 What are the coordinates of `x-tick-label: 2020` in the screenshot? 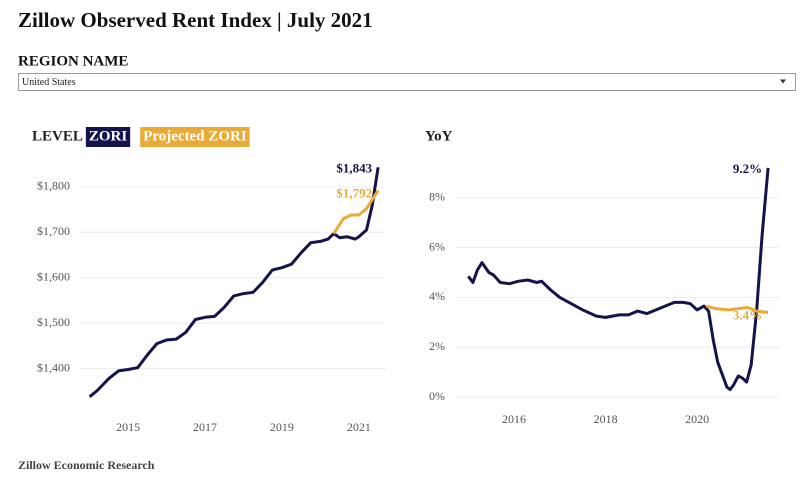 It's located at (697, 419).